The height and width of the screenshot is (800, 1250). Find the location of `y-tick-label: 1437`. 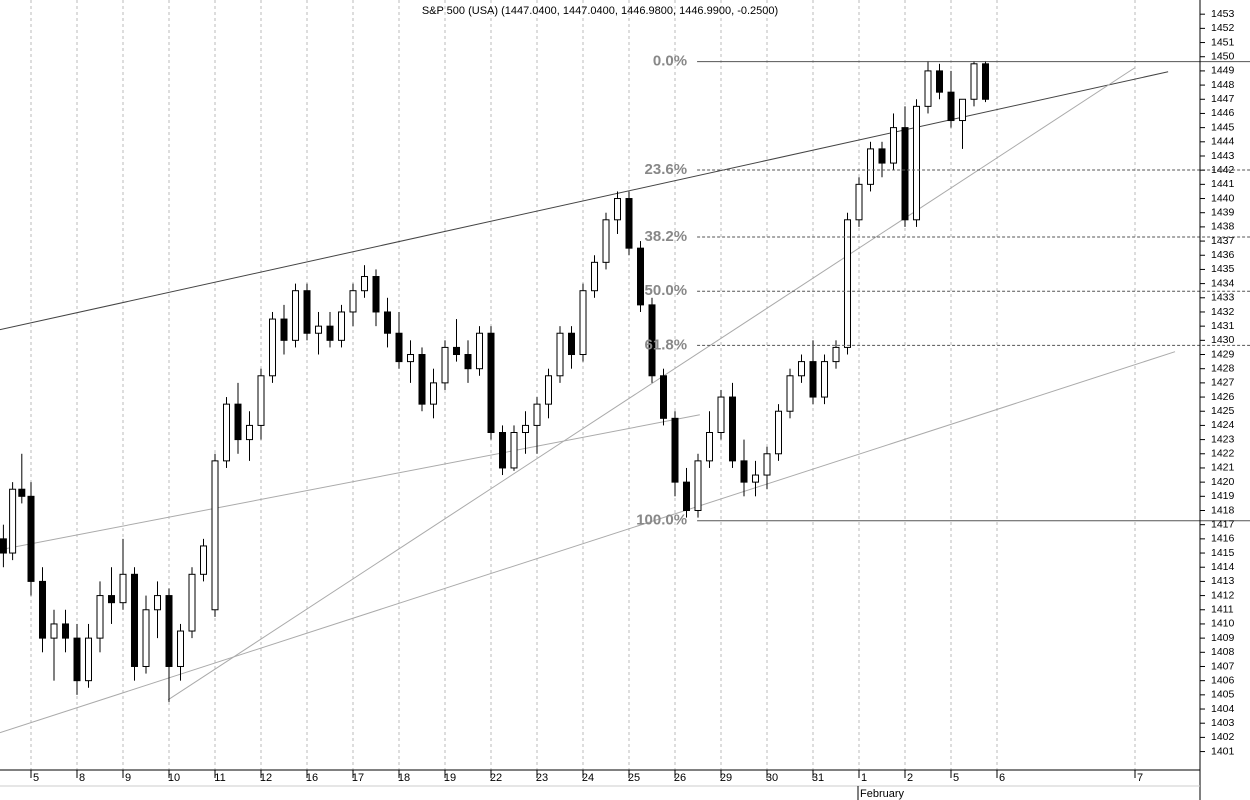

y-tick-label: 1437 is located at coordinates (1223, 241).